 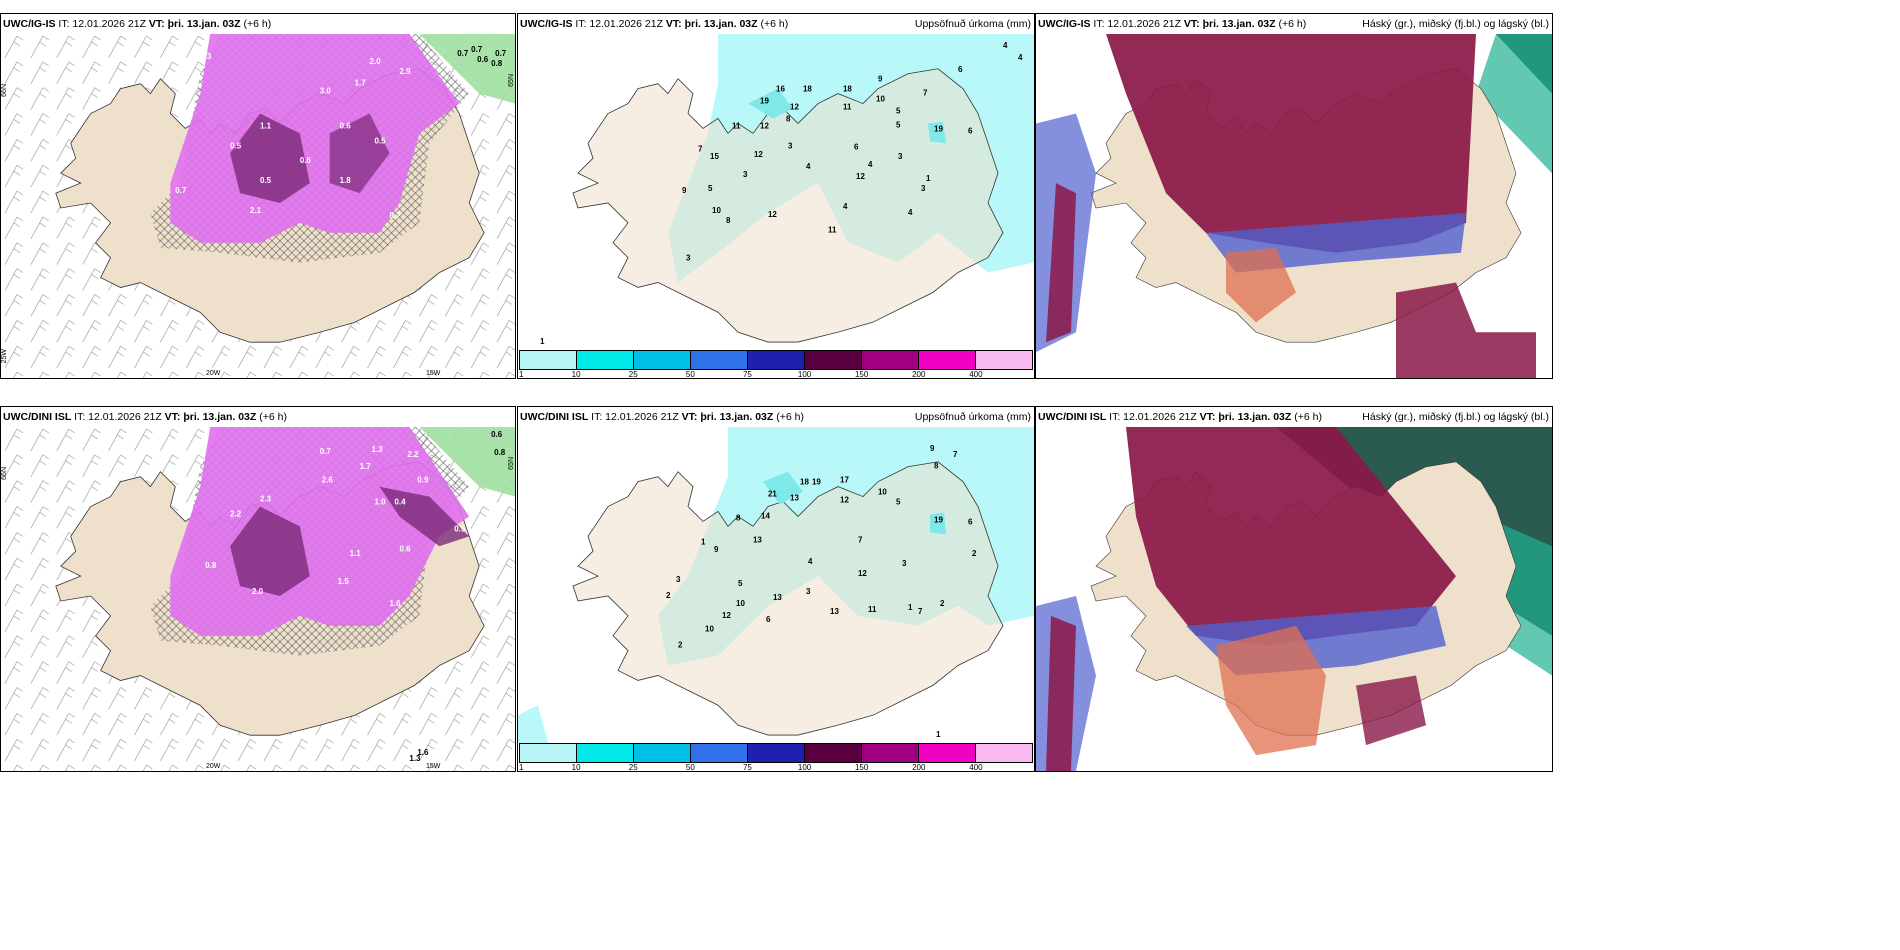 I want to click on legend-tick-label: 25, so click(x=633, y=374).